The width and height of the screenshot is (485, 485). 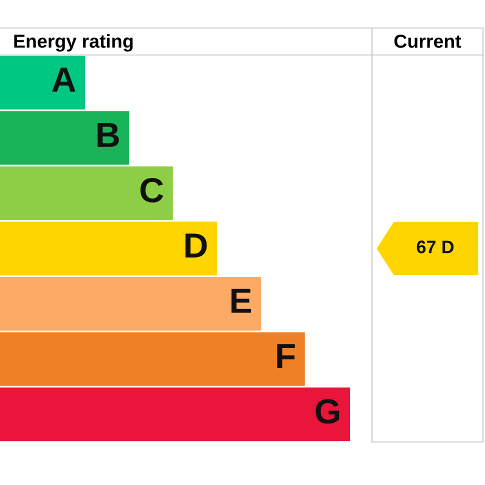 I want to click on text: 67 D, so click(x=435, y=247).